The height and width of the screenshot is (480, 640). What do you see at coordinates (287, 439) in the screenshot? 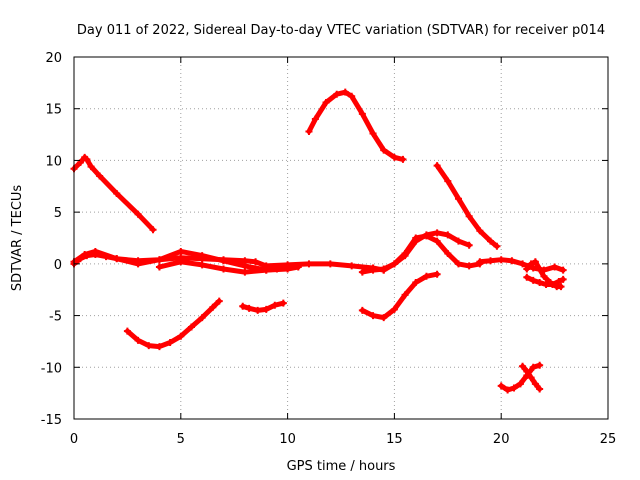
I see `x-tick-label: 10` at bounding box center [287, 439].